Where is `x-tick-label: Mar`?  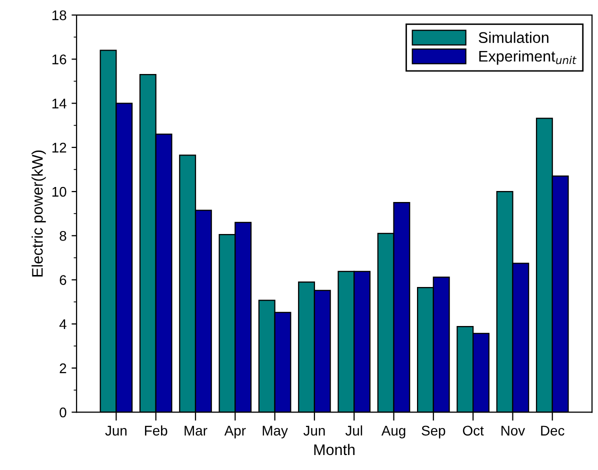
x-tick-label: Mar is located at coordinates (196, 431).